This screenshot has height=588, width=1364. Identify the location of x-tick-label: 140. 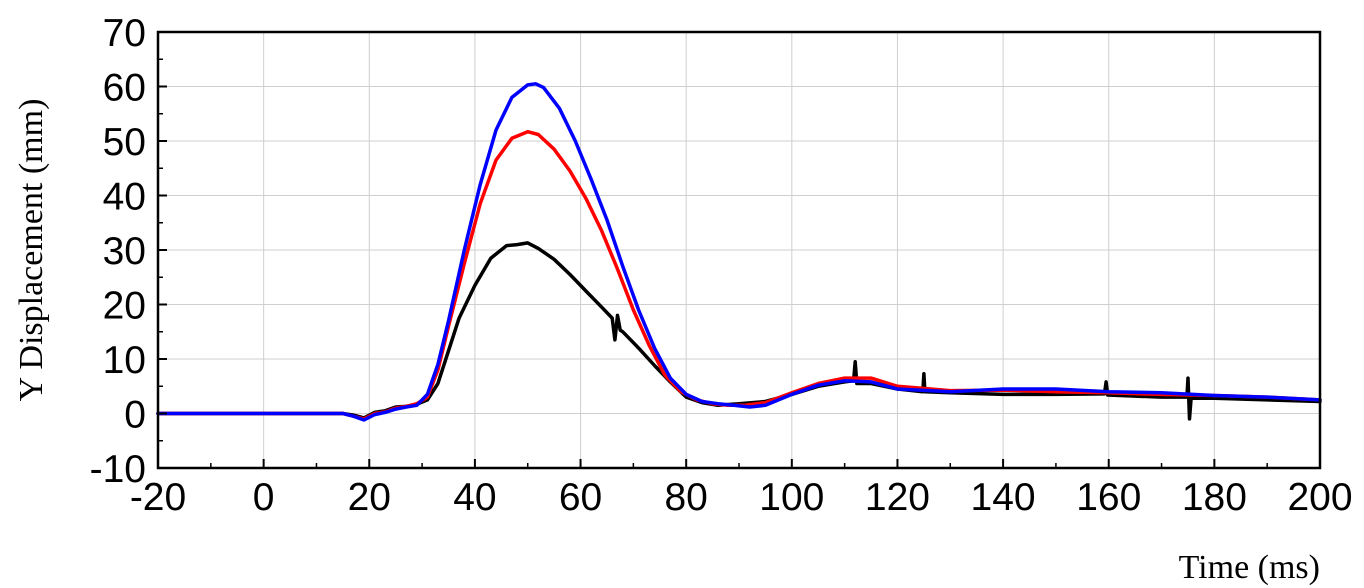
(1003, 497).